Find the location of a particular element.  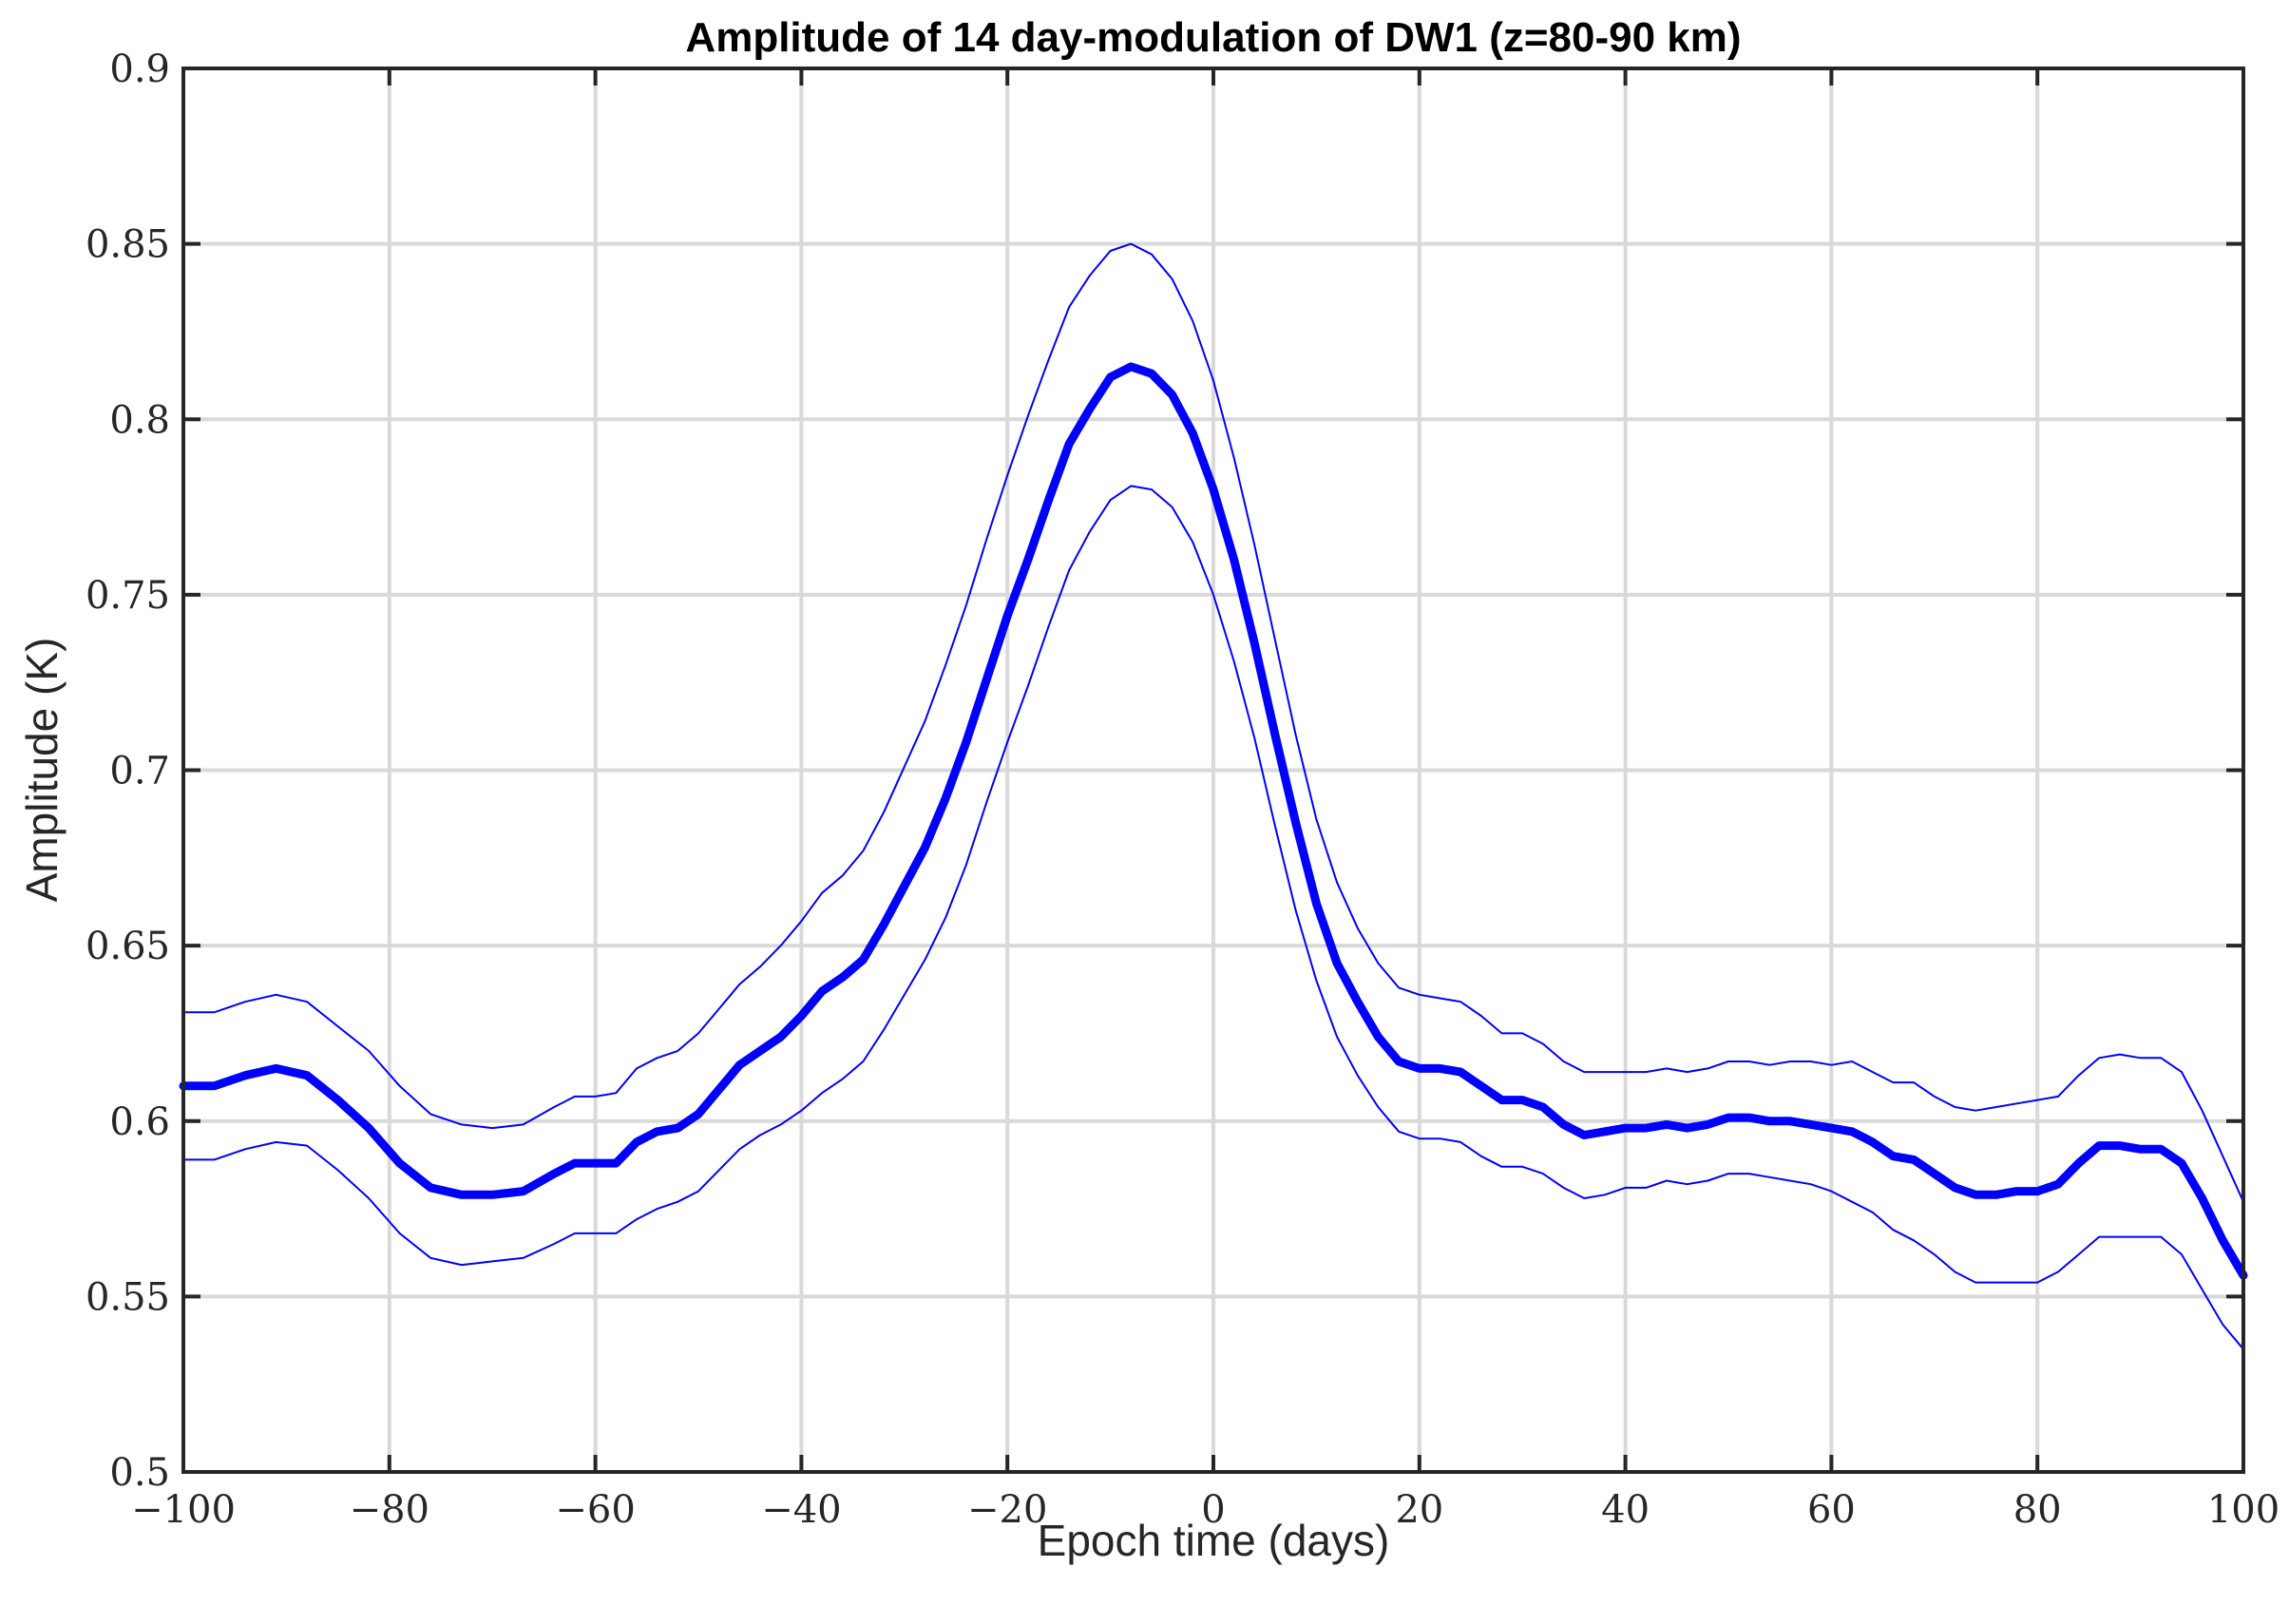

x-tick-label: 0 is located at coordinates (1213, 1510).